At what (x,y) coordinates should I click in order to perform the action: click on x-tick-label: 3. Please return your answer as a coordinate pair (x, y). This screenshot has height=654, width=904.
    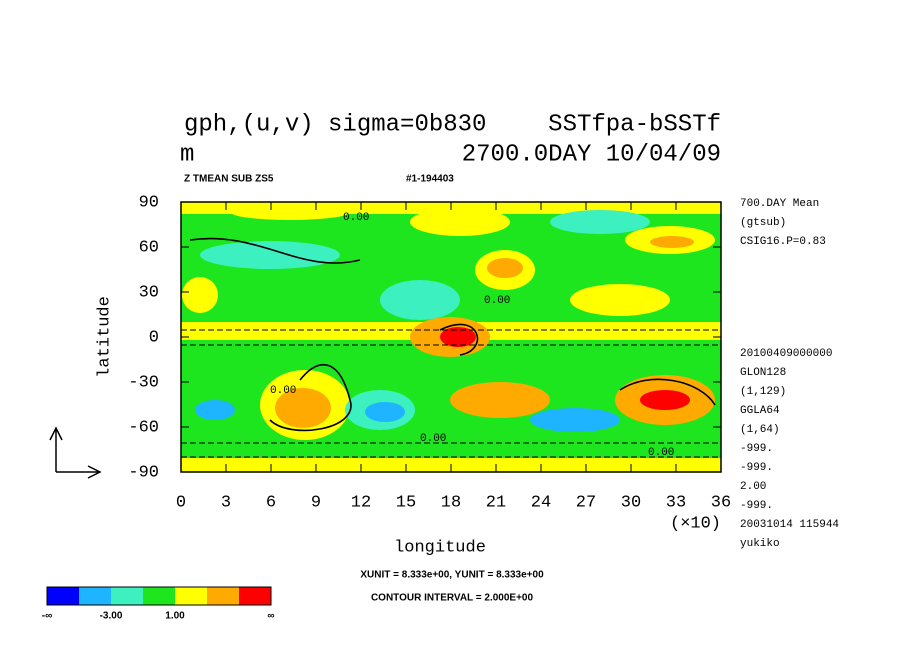
    Looking at the image, I should click on (226, 502).